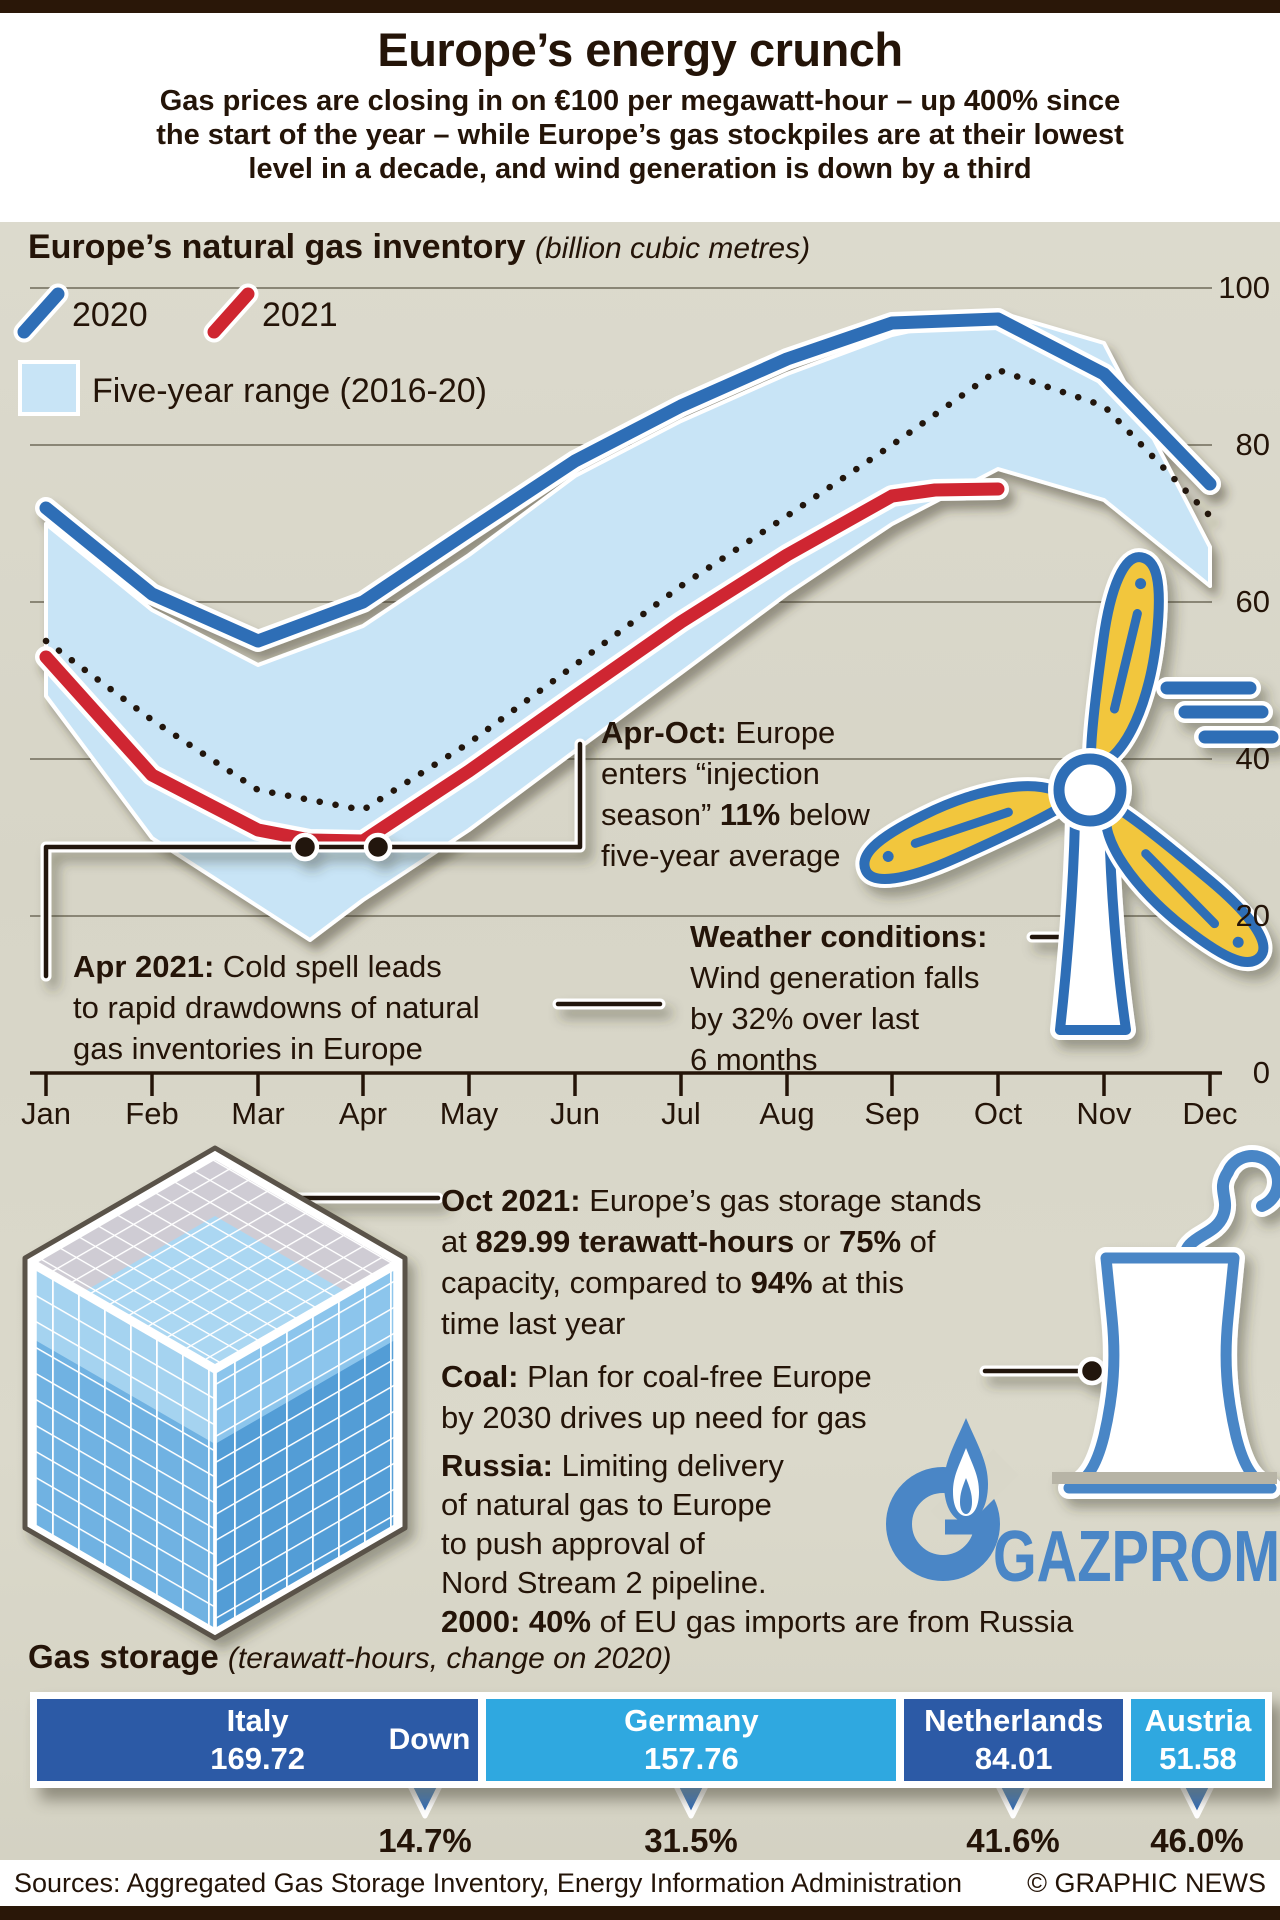  What do you see at coordinates (300, 315) in the screenshot?
I see `legend-label-2021: 2021` at bounding box center [300, 315].